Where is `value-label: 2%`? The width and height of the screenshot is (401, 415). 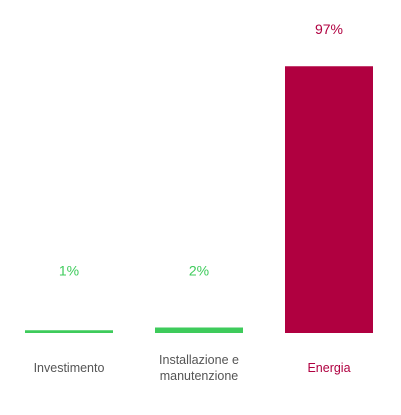
value-label: 2% is located at coordinates (199, 271).